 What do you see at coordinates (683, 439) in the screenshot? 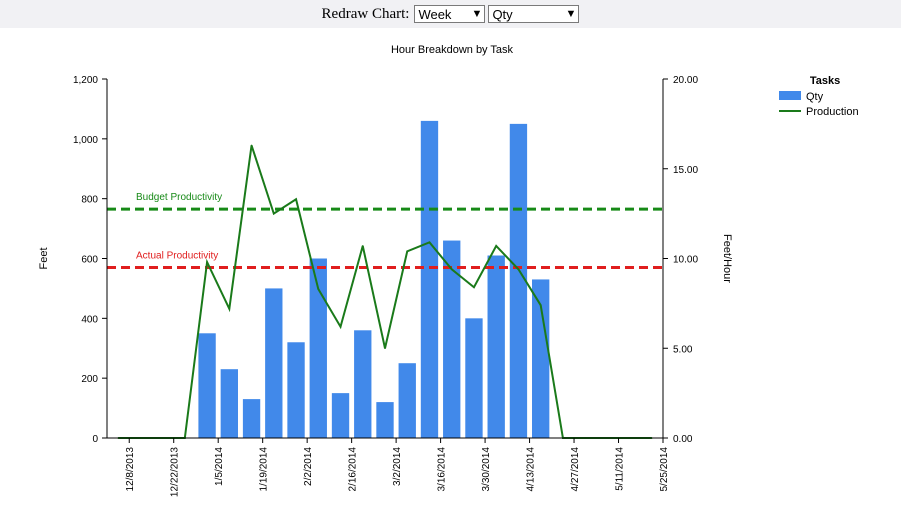
I see `y2-tick-label: 0.00` at bounding box center [683, 439].